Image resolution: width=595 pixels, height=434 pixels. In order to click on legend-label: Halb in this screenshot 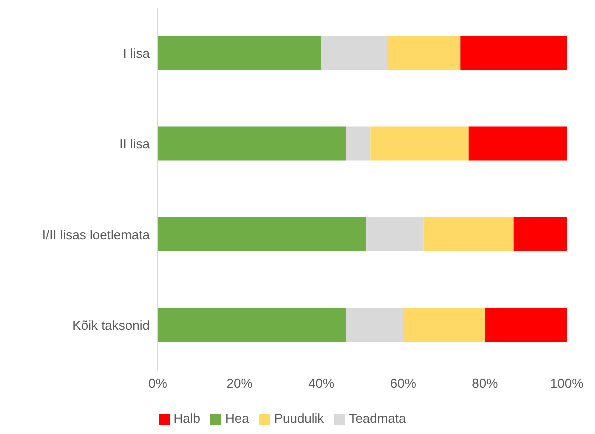, I will do `click(187, 418)`.